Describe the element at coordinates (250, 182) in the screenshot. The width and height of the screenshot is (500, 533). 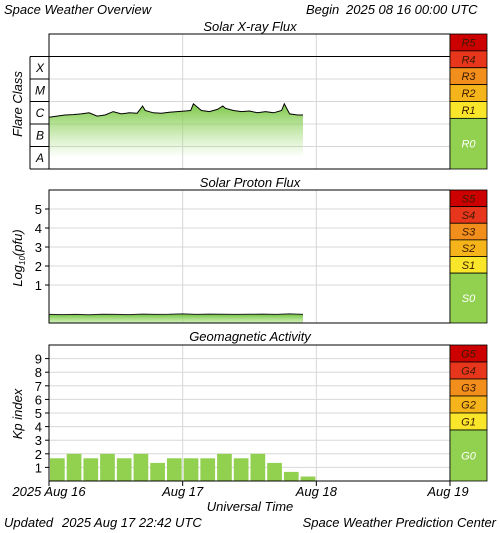
I see `proton-panel-title: Solar Proton Flux` at that location.